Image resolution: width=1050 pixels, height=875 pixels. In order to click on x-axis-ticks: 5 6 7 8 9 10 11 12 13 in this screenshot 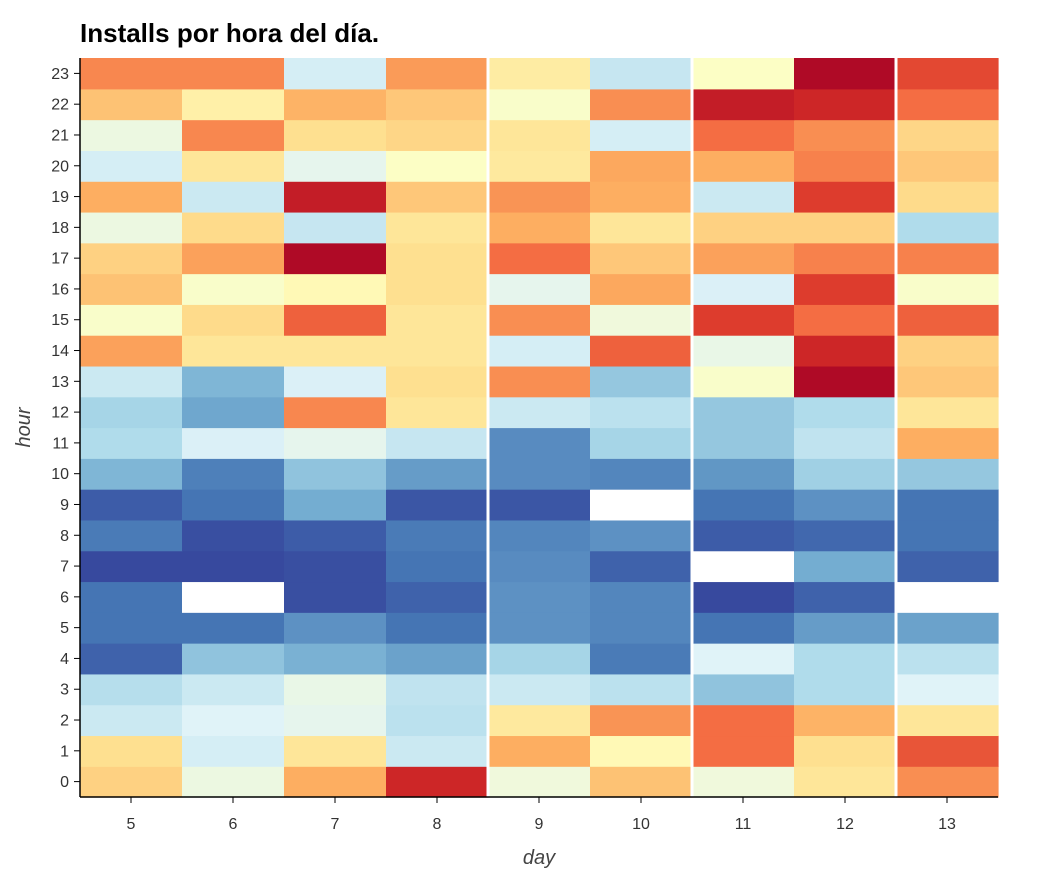, I will do `click(541, 815)`.